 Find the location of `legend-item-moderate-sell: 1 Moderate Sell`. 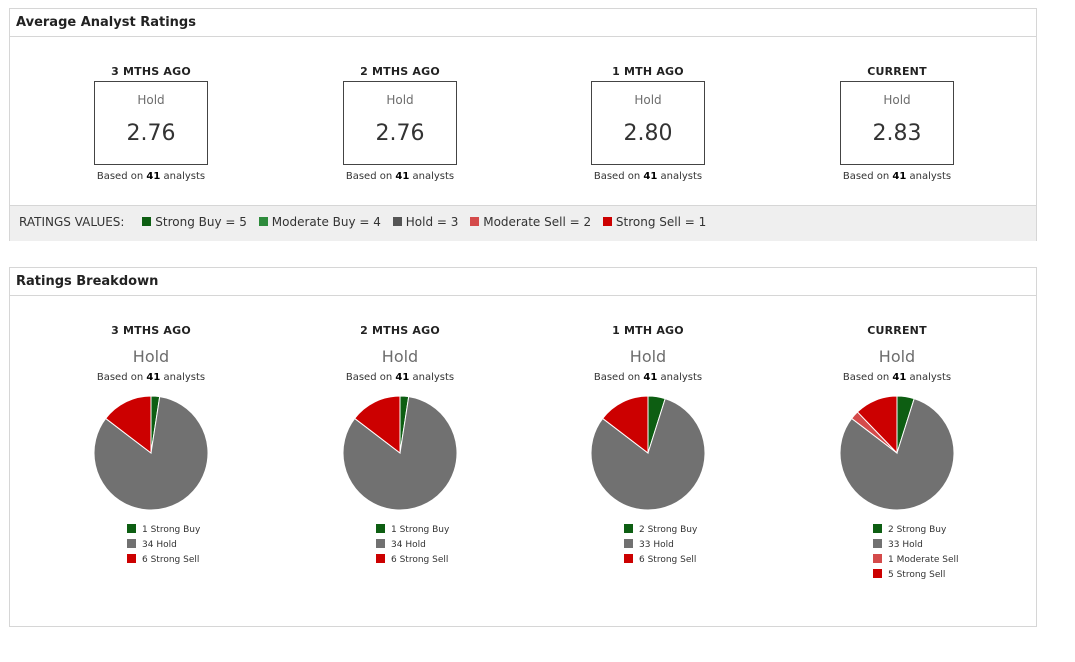

legend-item-moderate-sell: 1 Moderate Sell is located at coordinates (935, 560).